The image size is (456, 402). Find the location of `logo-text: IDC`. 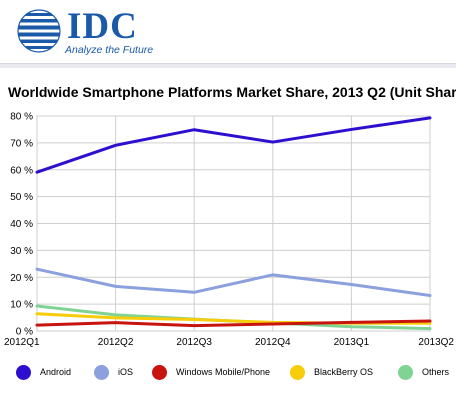

logo-text: IDC is located at coordinates (102, 26).